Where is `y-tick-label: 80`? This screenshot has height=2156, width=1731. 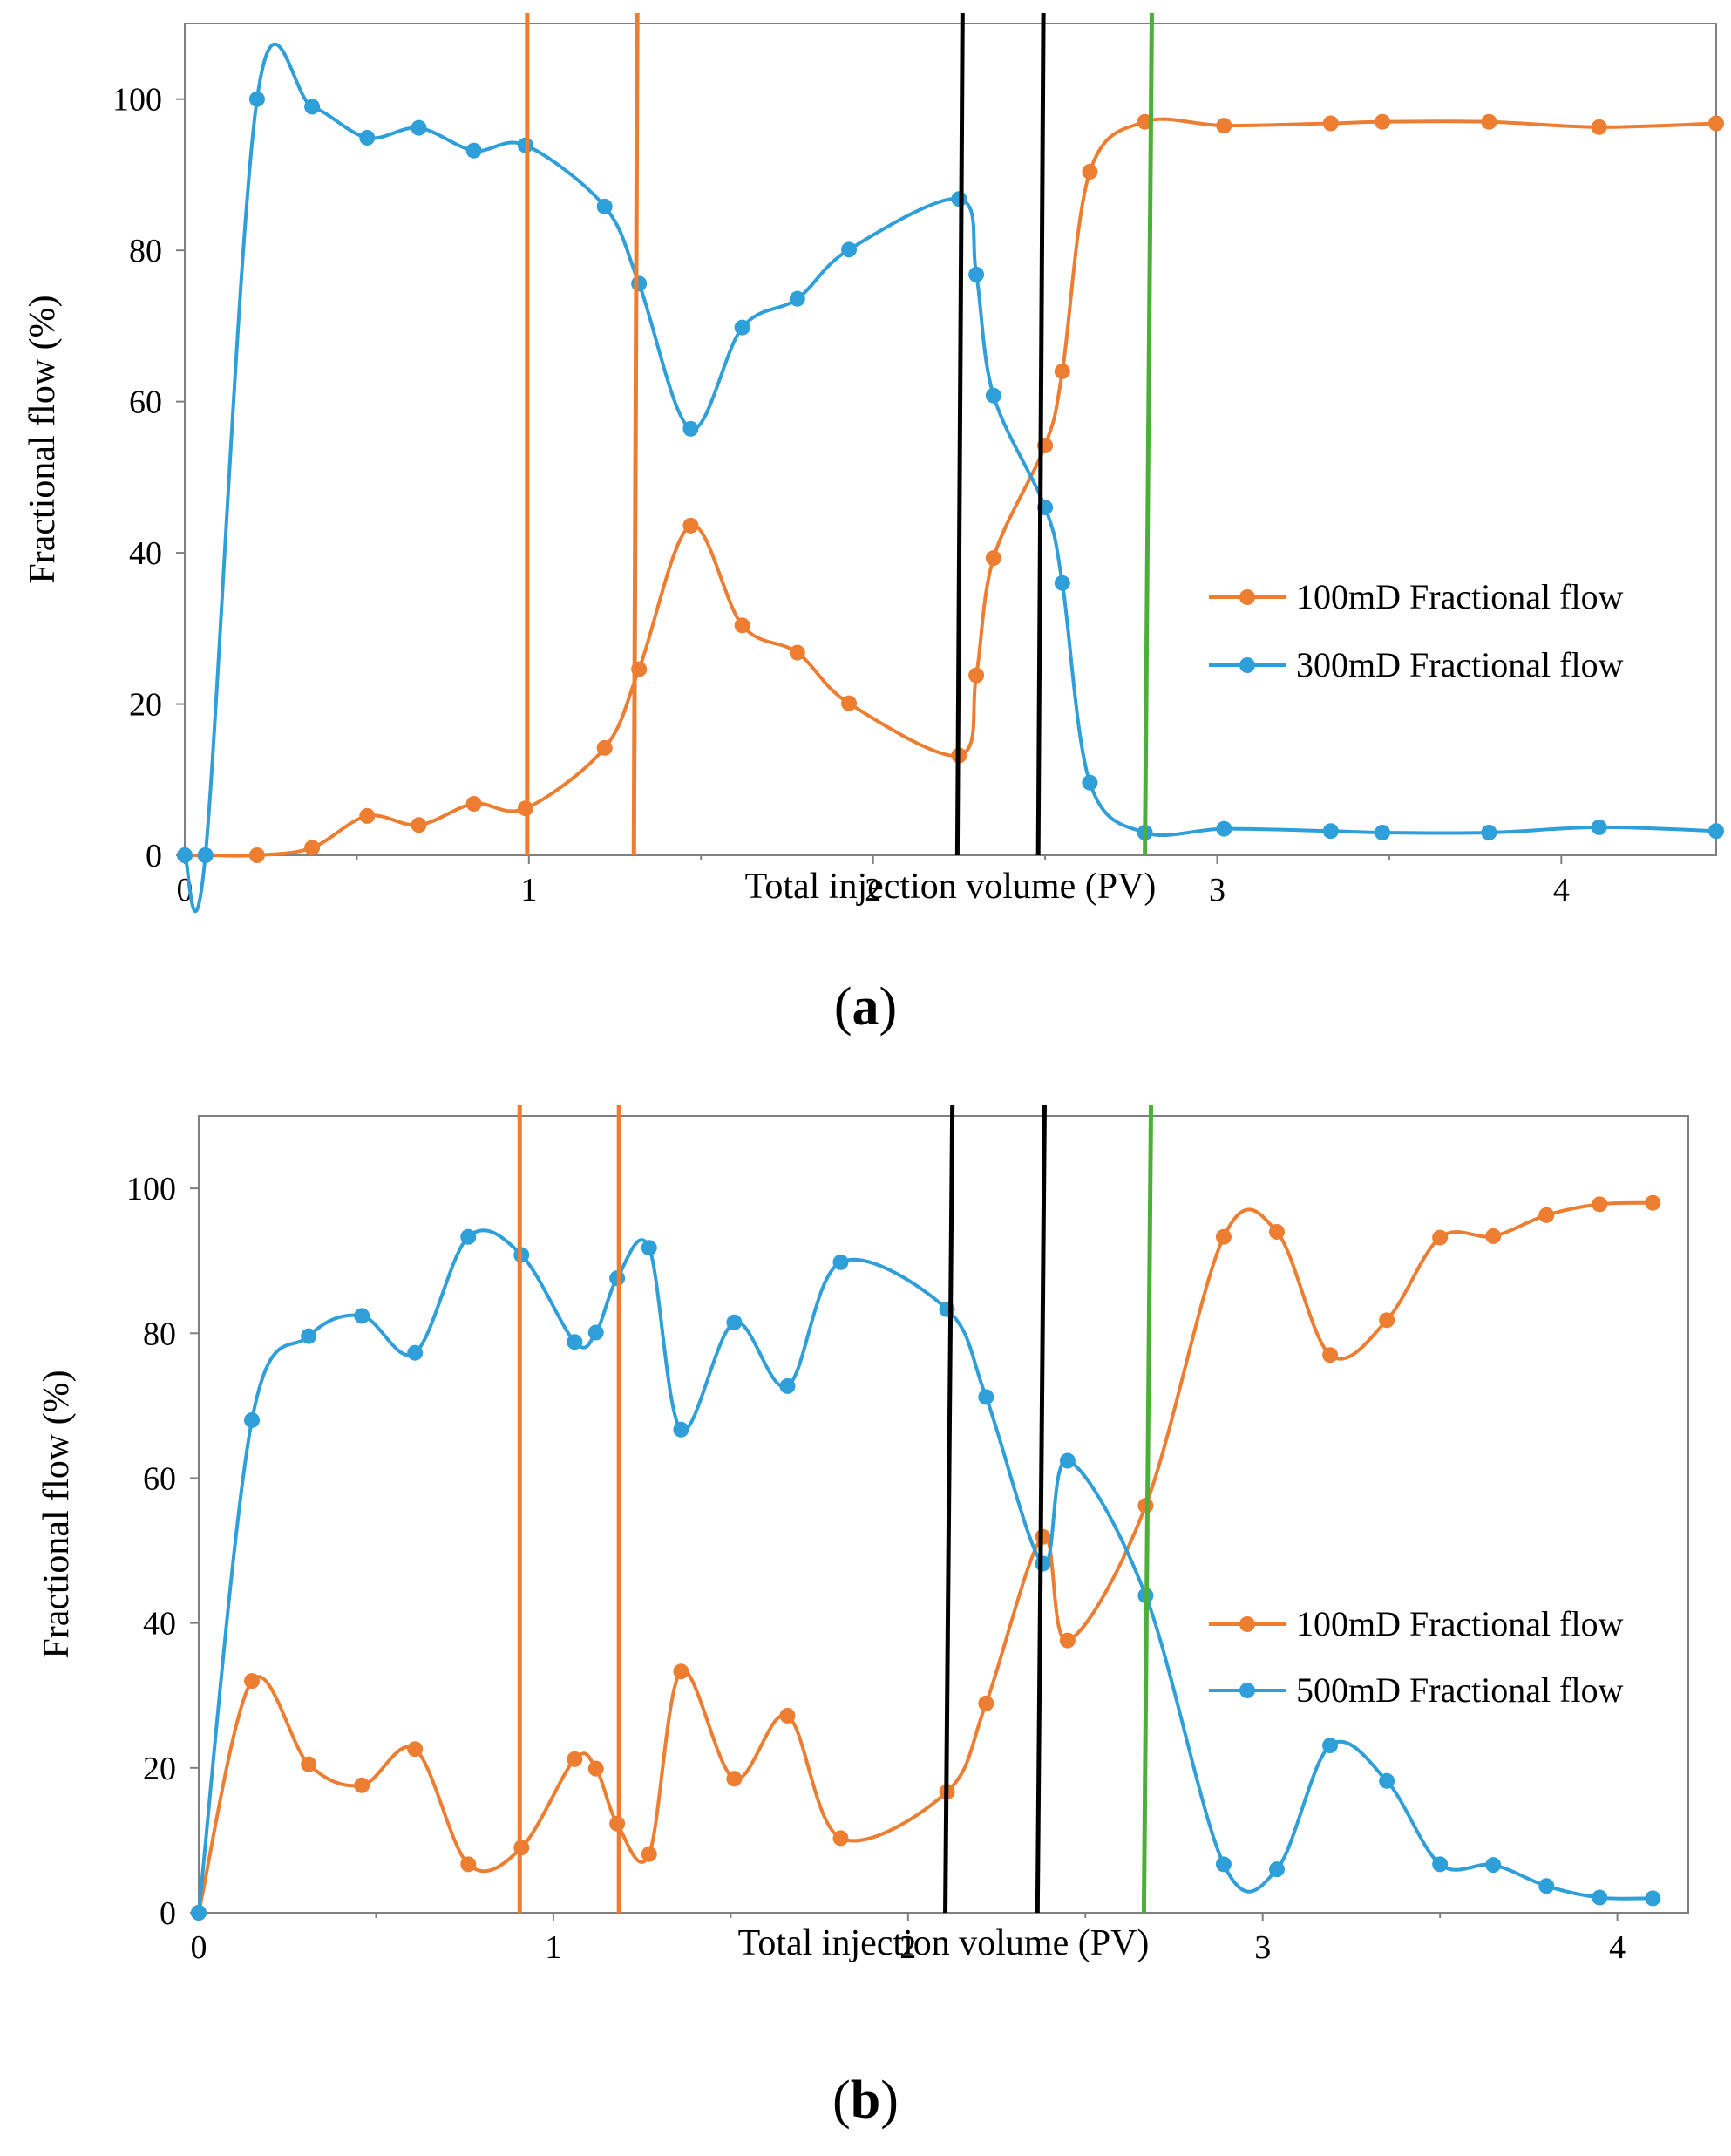
y-tick-label: 80 is located at coordinates (159, 1334).